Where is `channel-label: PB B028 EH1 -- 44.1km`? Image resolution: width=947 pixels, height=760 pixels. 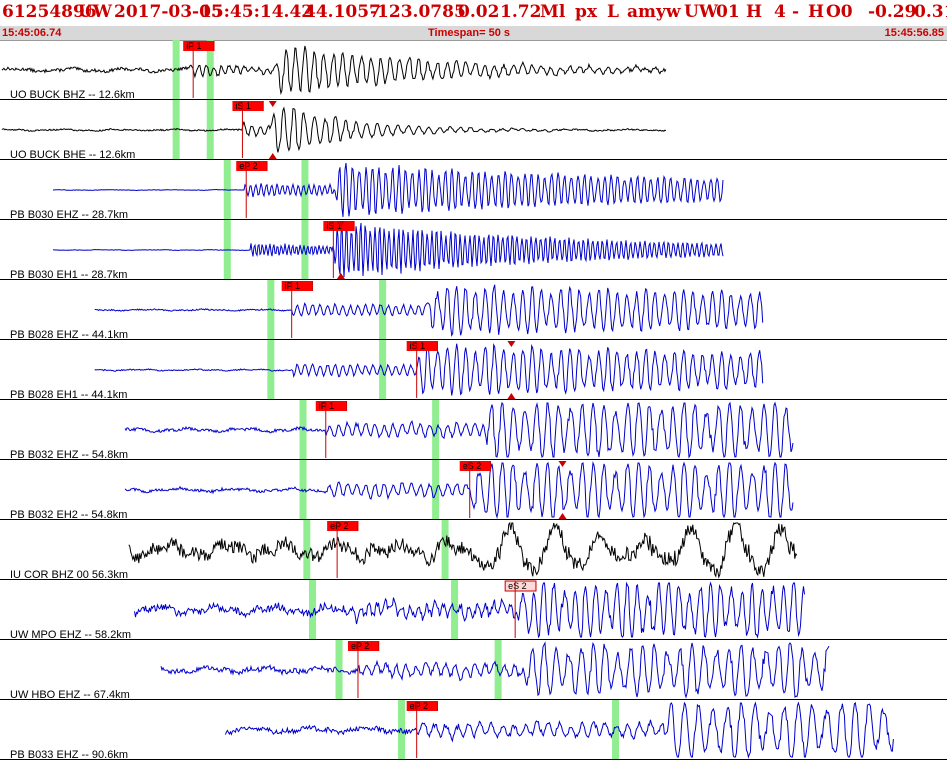
channel-label: PB B028 EH1 -- 44.1km is located at coordinates (68, 395).